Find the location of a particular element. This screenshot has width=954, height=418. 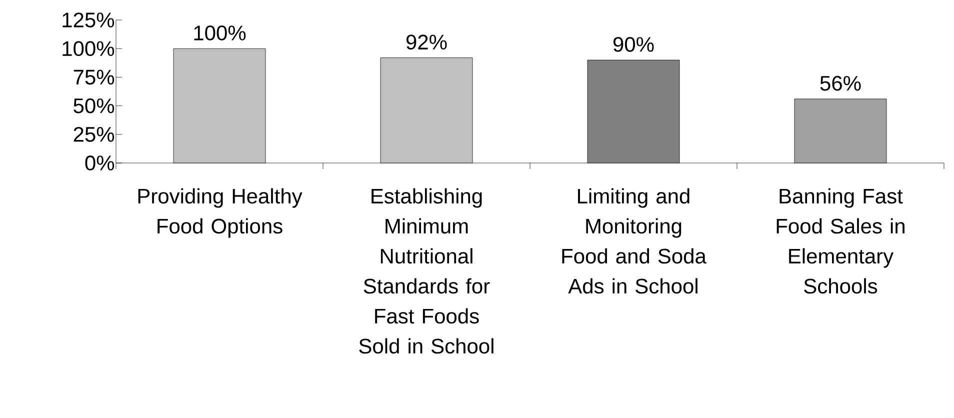

x-tick-label: Providing Healthy Food Options is located at coordinates (220, 213).